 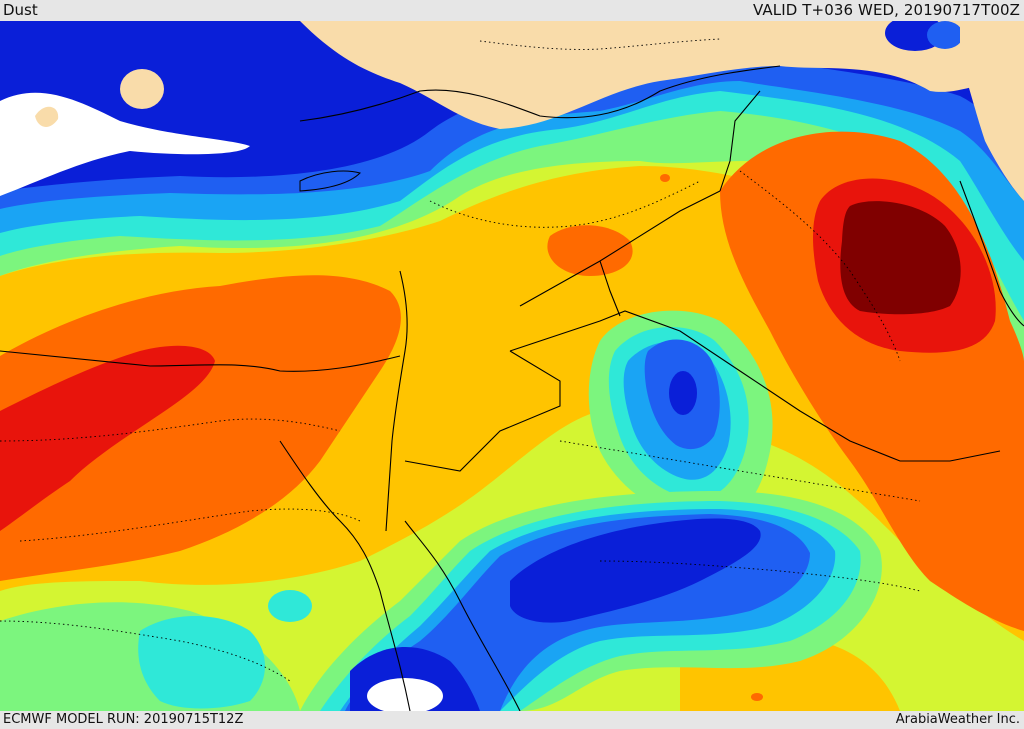 What do you see at coordinates (200, 361) in the screenshot?
I see `border-egypt-coast` at bounding box center [200, 361].